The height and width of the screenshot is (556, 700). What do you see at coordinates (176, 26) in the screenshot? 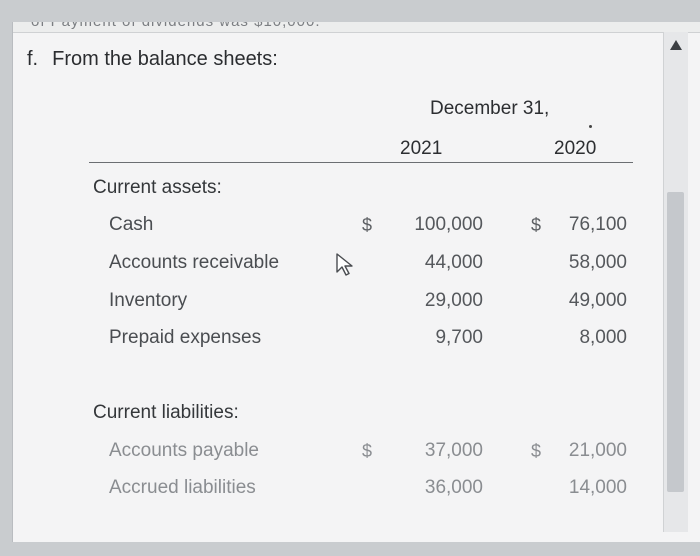
I see `cut-off-text: of Payment of dividends was $10,000.` at bounding box center [176, 26].